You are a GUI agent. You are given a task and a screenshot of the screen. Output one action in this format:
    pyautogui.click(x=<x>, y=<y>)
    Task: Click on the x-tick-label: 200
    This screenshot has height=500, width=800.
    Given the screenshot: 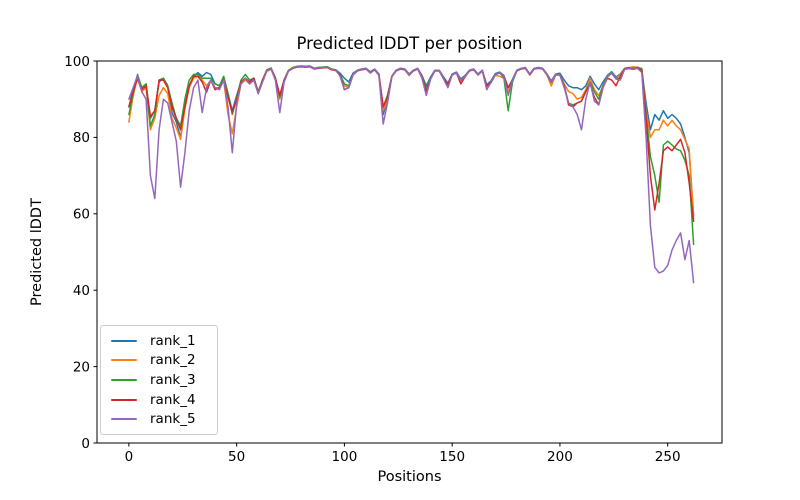 What is the action you would take?
    pyautogui.click(x=560, y=457)
    